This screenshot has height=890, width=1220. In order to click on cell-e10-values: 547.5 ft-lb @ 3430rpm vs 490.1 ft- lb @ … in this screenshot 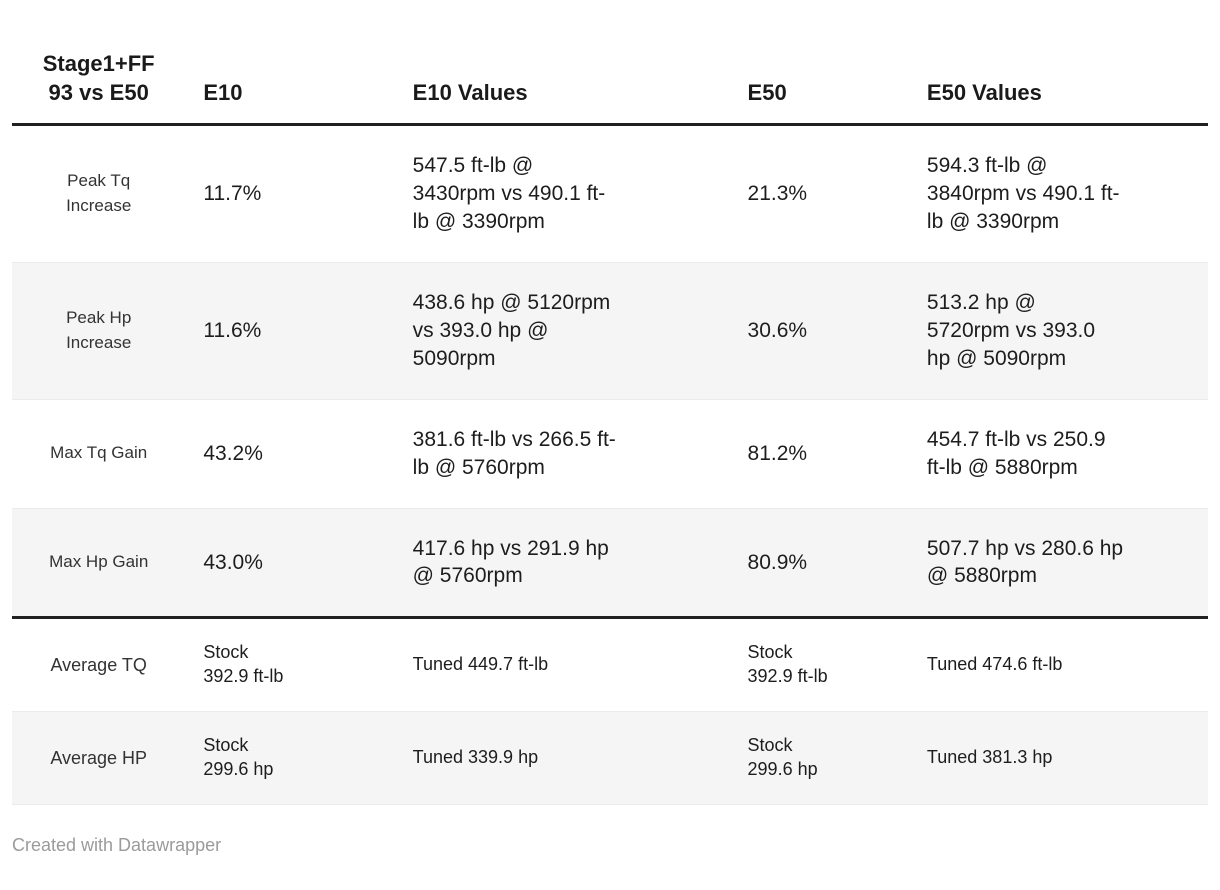, I will do `click(509, 194)`.